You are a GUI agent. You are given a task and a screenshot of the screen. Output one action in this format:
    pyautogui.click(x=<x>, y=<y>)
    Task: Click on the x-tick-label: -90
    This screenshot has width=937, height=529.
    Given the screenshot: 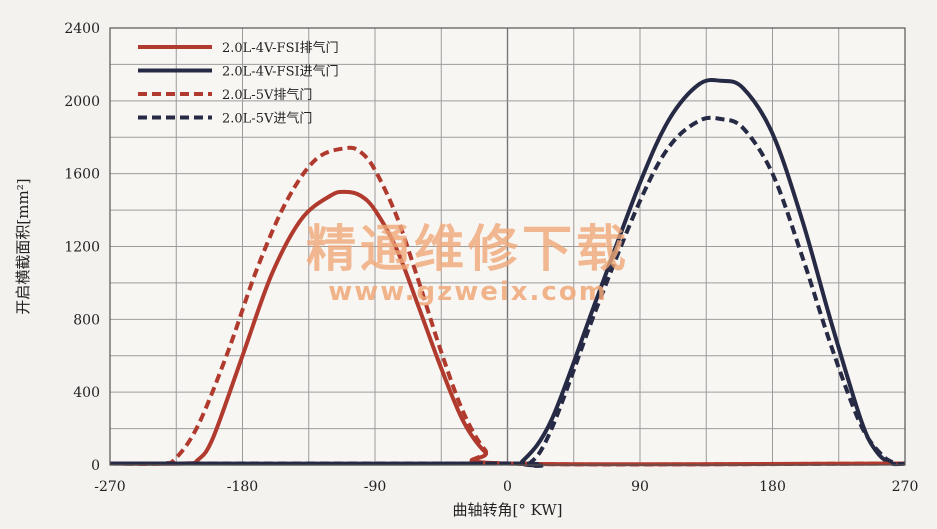 What is the action you would take?
    pyautogui.click(x=375, y=487)
    